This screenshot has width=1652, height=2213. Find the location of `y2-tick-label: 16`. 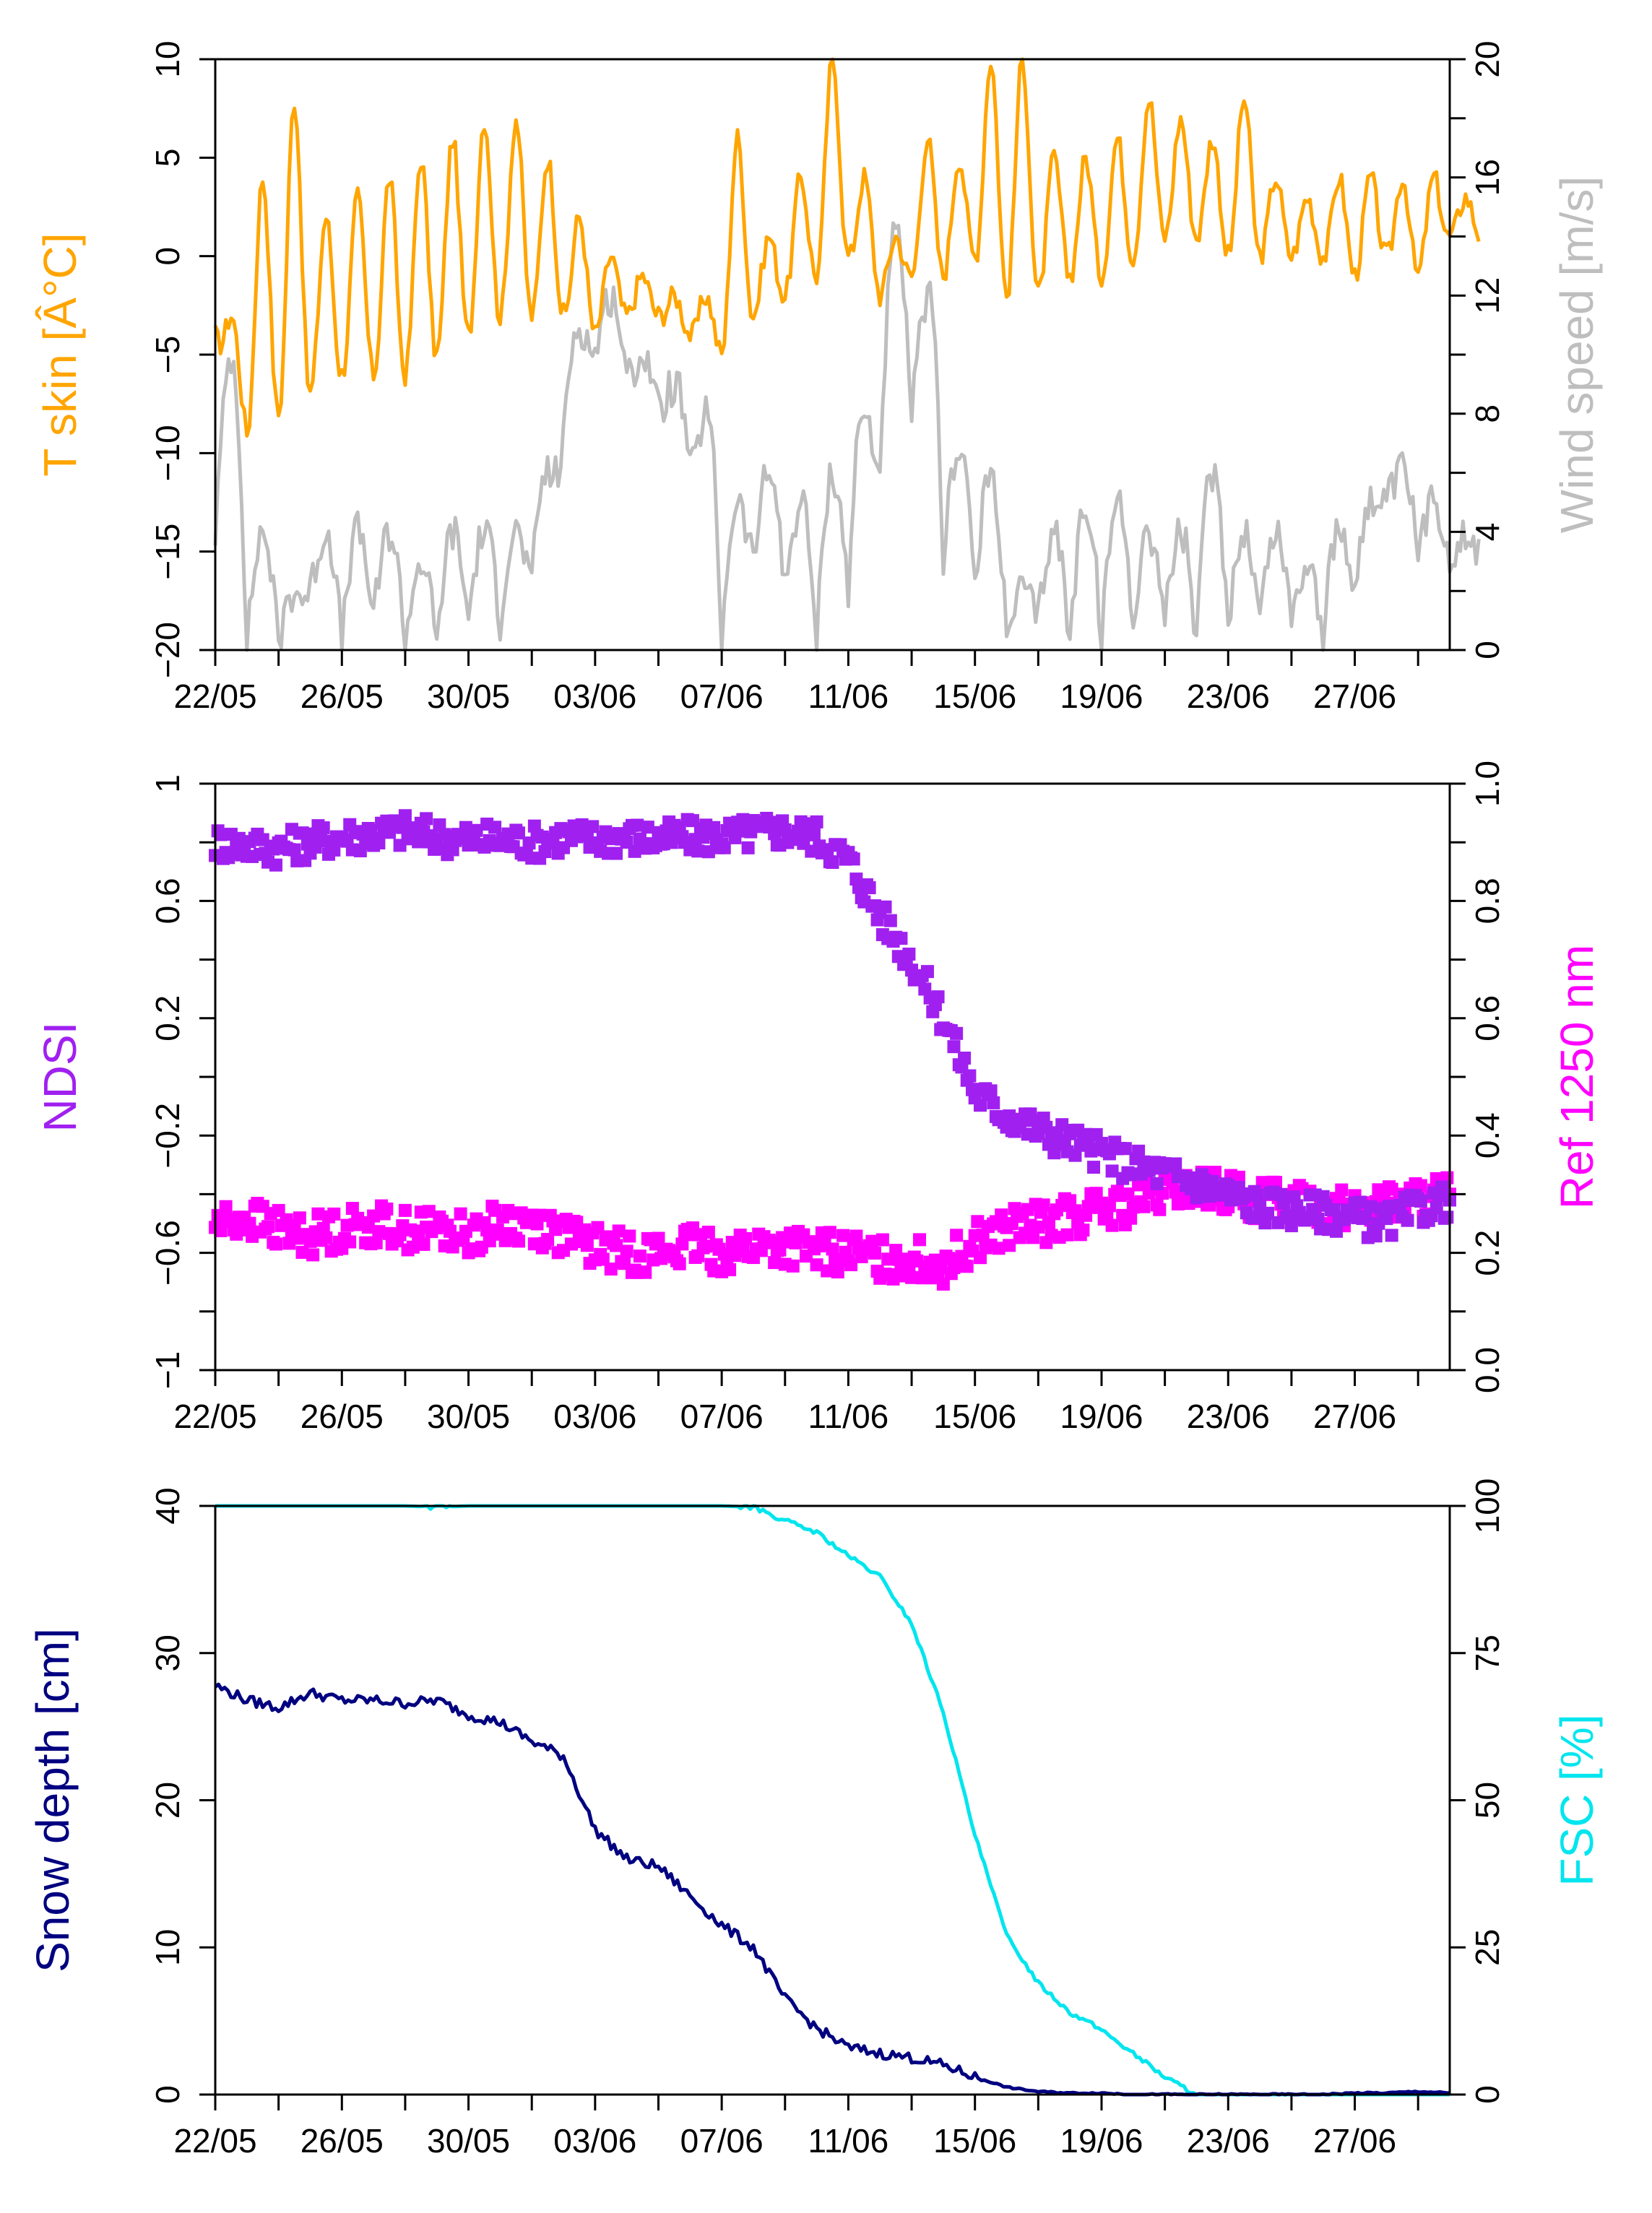

y2-tick-label: 16 is located at coordinates (1487, 177).